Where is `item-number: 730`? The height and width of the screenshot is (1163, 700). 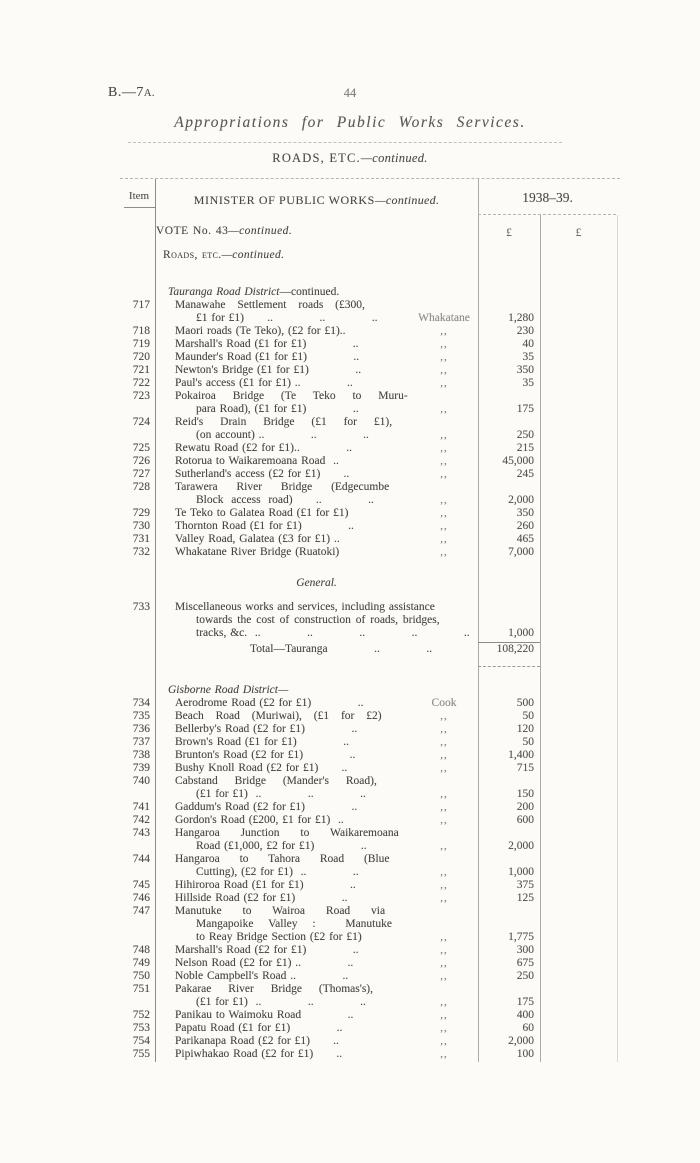 item-number: 730 is located at coordinates (141, 526).